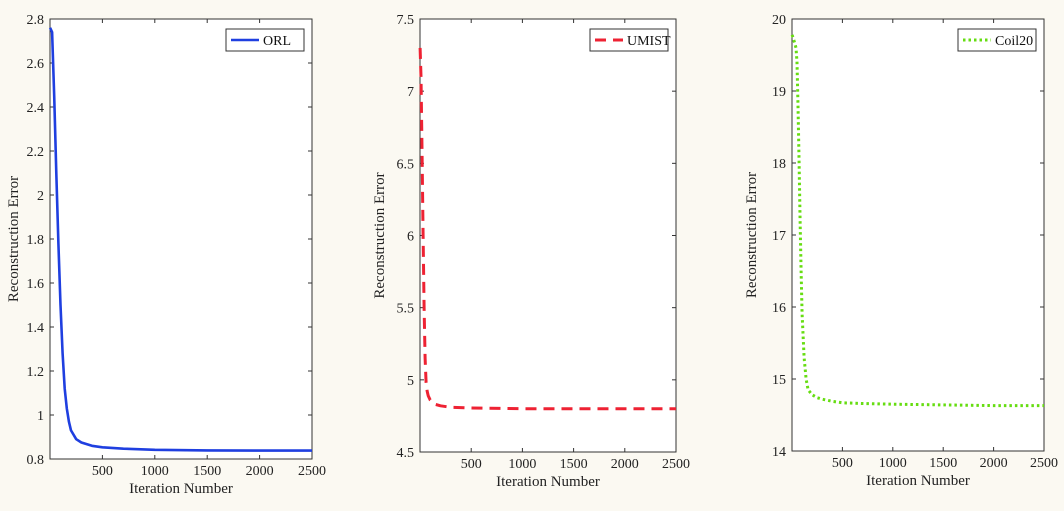 This screenshot has height=511, width=1064. I want to click on y-tick-label: 6, so click(410, 237).